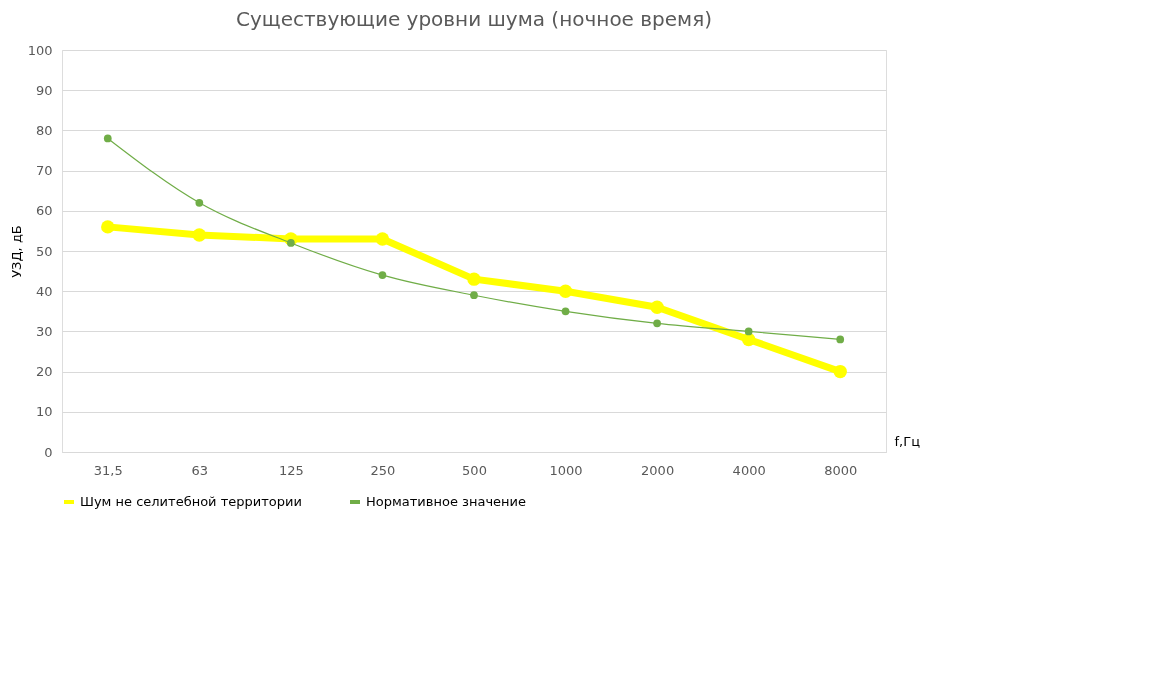  What do you see at coordinates (40, 50) in the screenshot?
I see `y-tick-label: 100` at bounding box center [40, 50].